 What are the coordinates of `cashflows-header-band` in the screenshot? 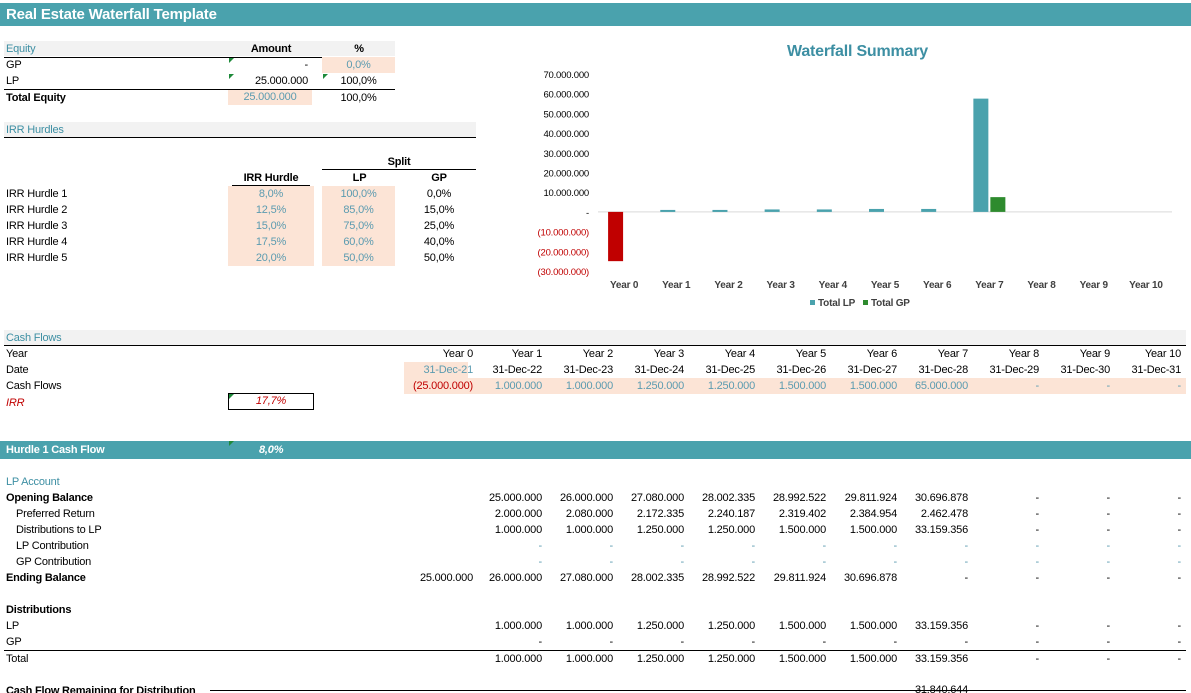 It's located at (595, 337).